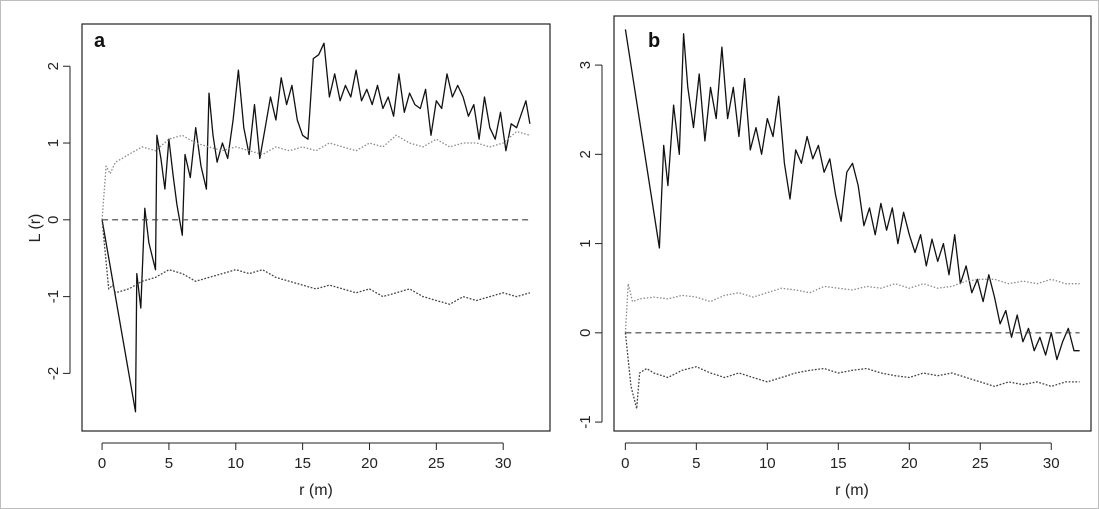  Describe the element at coordinates (35, 228) in the screenshot. I see `panel-a-y-axis-label: L (r)` at that location.